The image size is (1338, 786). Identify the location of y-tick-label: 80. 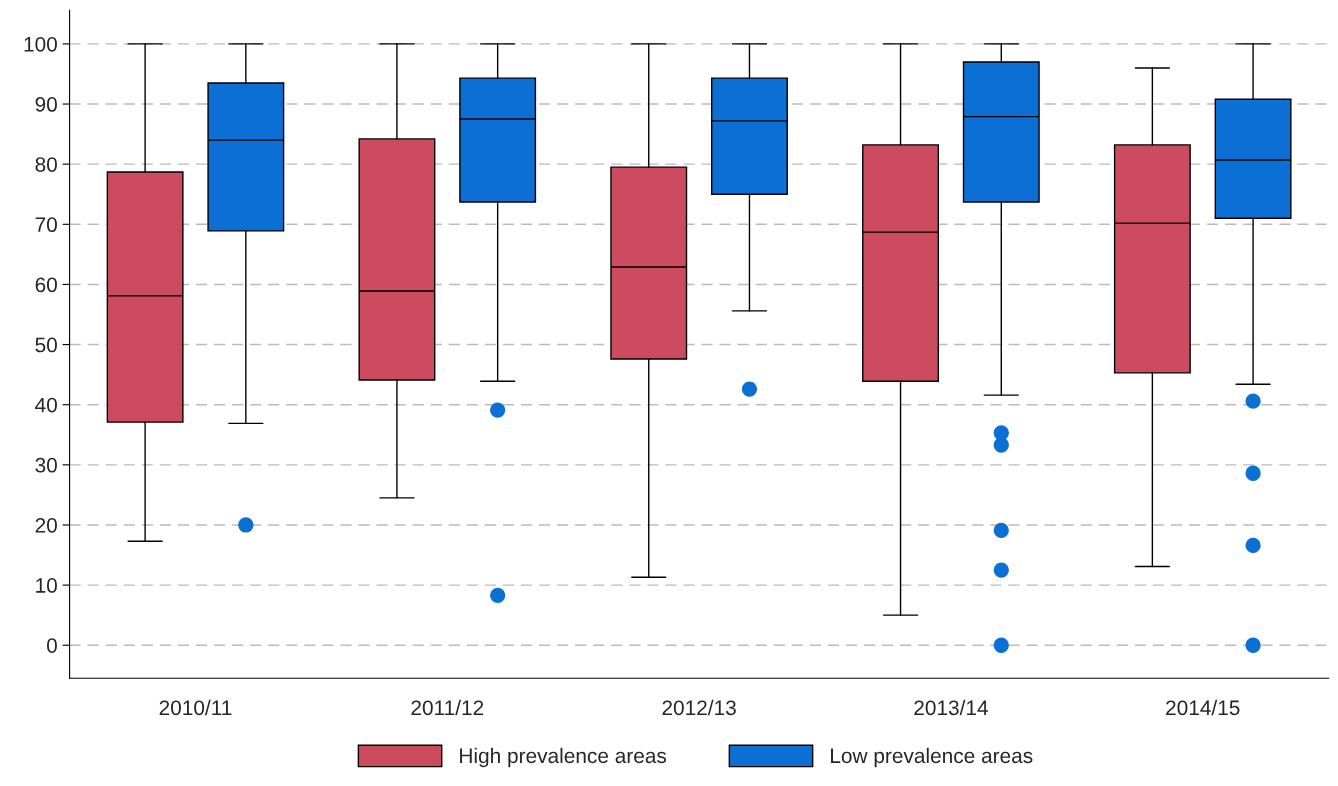
(46, 164).